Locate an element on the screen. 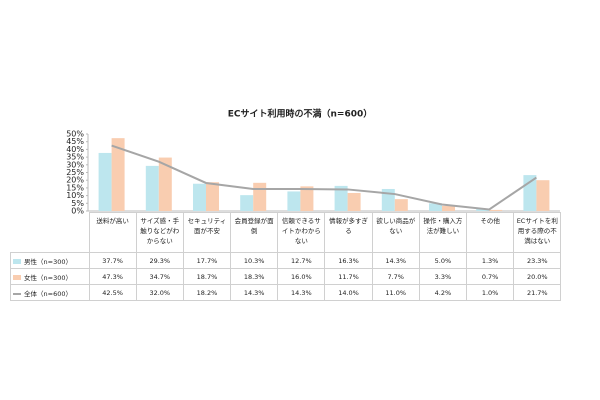  value-cell: 1.0% is located at coordinates (490, 292).